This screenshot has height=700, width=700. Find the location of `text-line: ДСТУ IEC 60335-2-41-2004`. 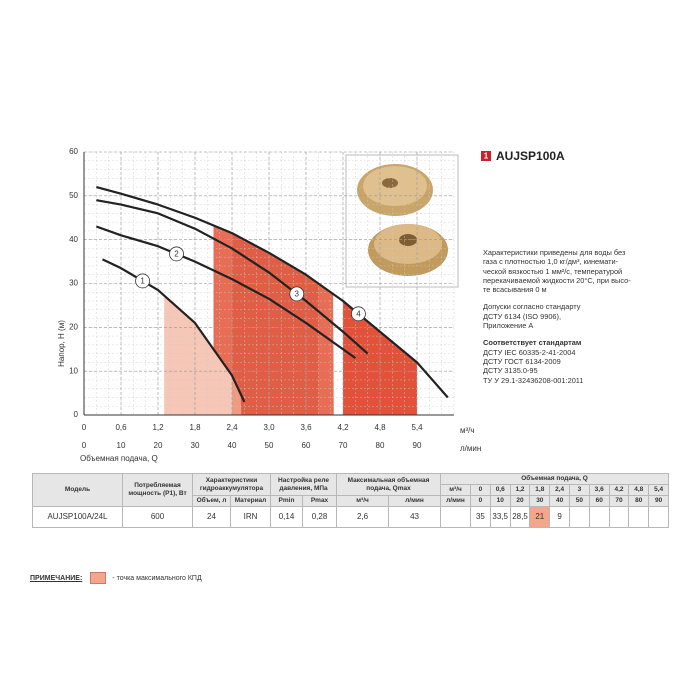

text-line: ДСТУ IEC 60335-2-41-2004 is located at coordinates (529, 352).